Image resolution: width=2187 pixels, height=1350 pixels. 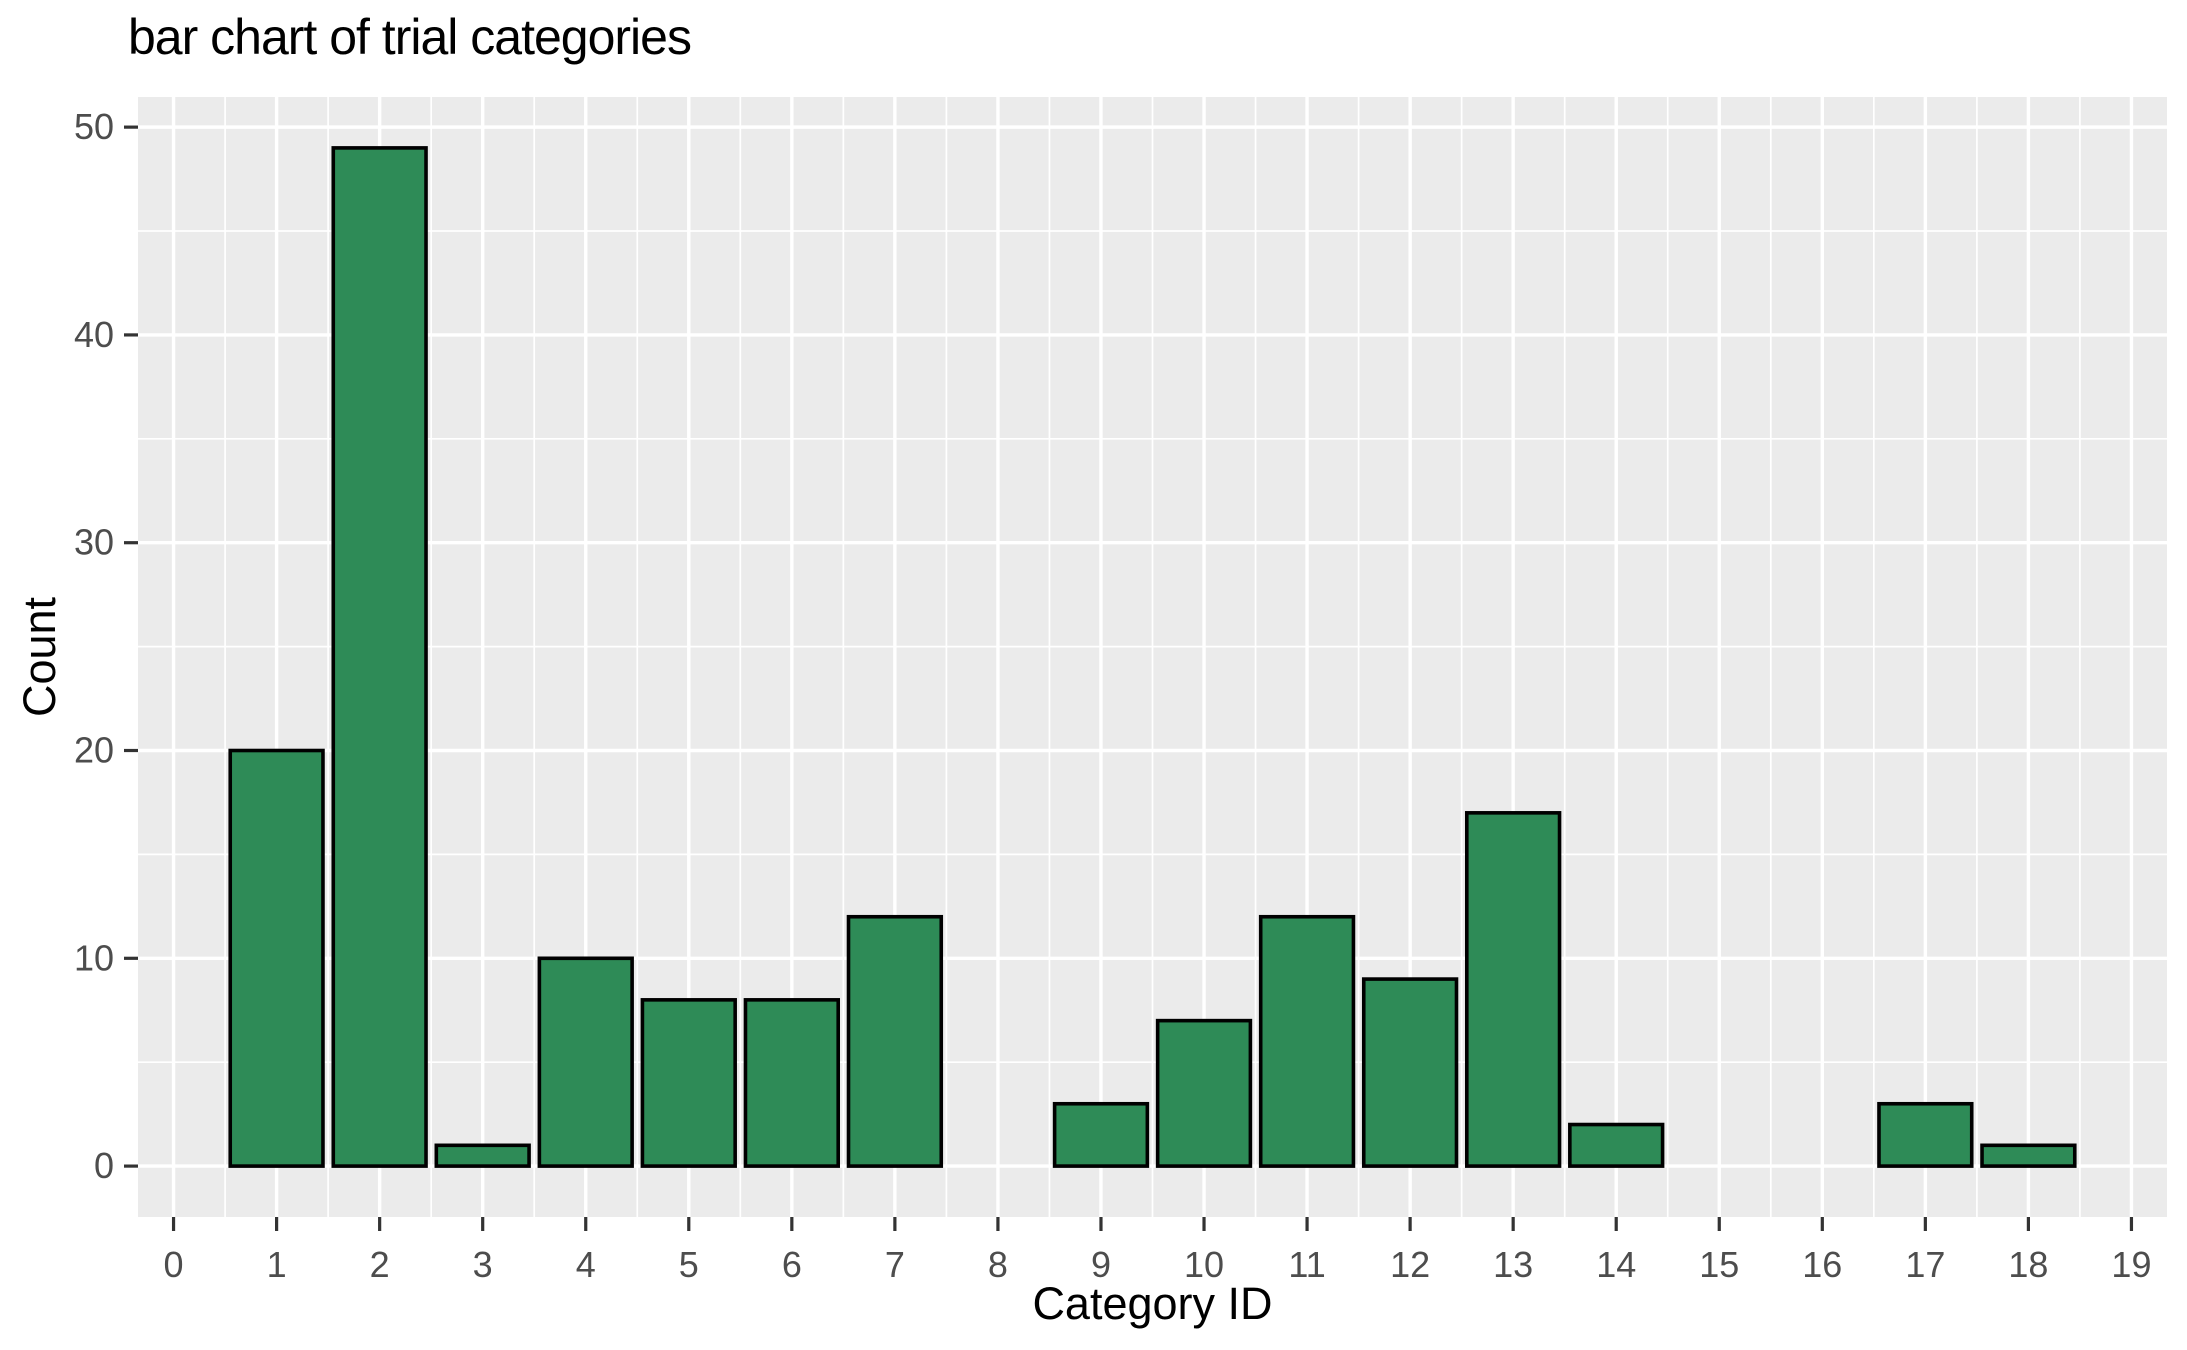 What do you see at coordinates (792, 1264) in the screenshot?
I see `x-tick-label: 6` at bounding box center [792, 1264].